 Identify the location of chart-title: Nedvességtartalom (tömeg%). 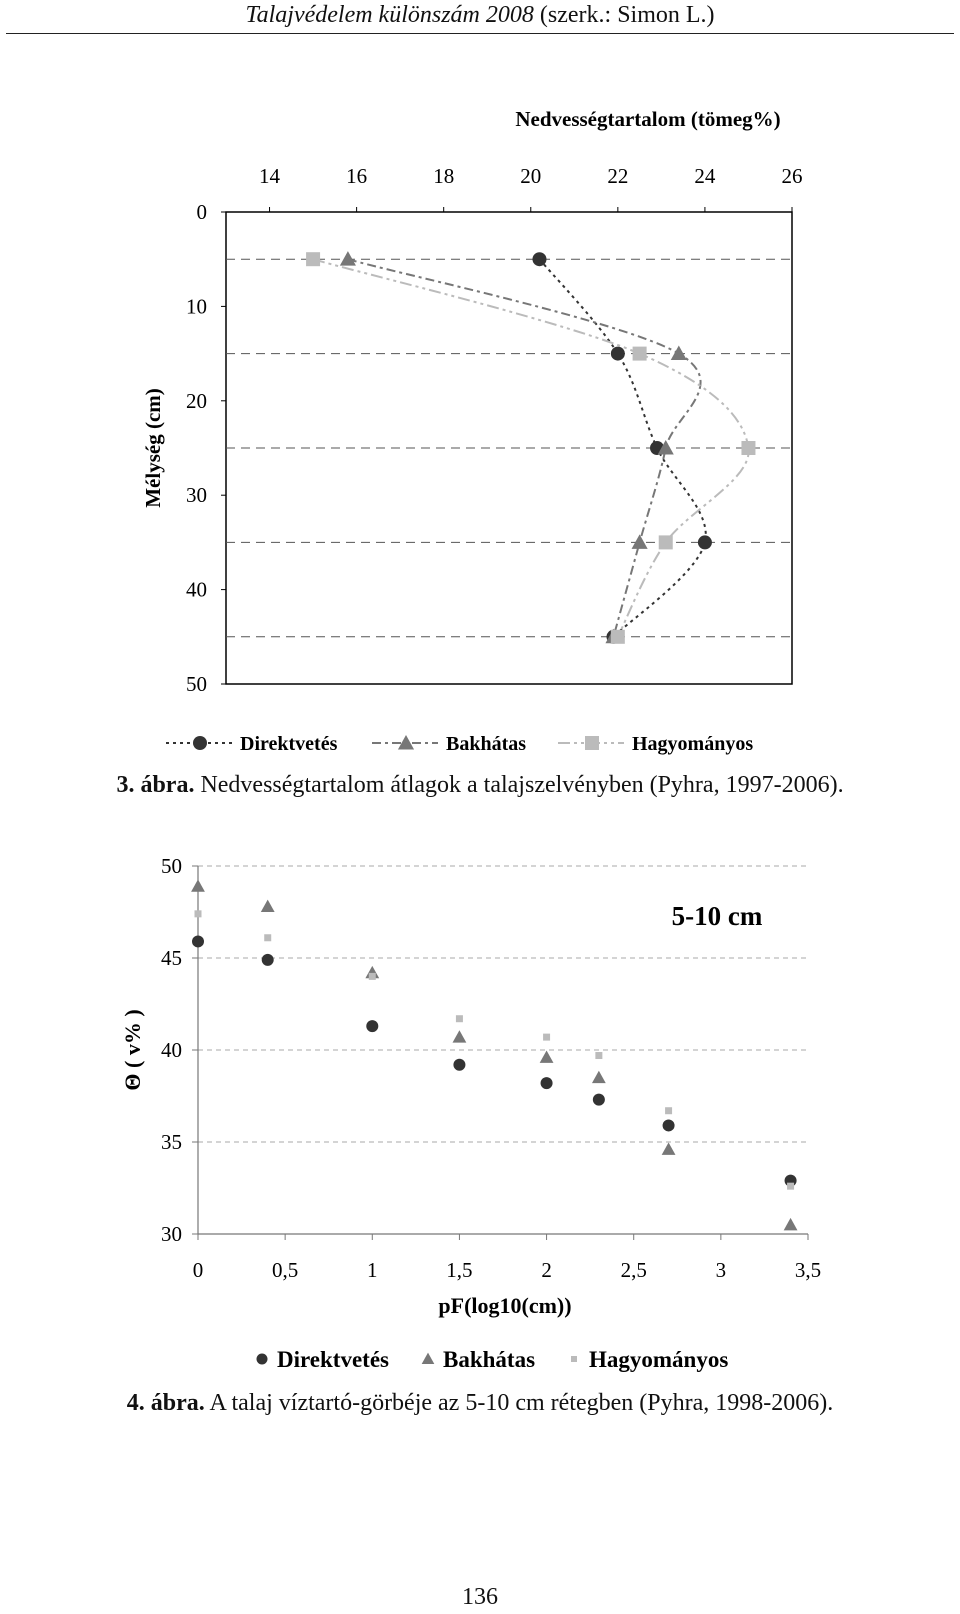
(647, 119).